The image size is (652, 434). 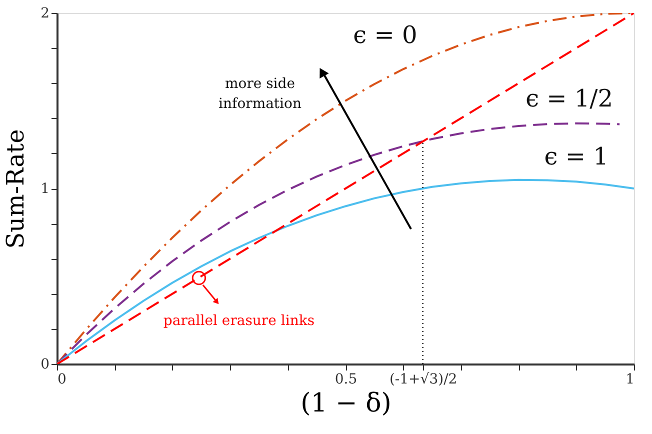 What do you see at coordinates (423, 380) in the screenshot?
I see `x-tick-label: (-1+√3)/2` at bounding box center [423, 380].